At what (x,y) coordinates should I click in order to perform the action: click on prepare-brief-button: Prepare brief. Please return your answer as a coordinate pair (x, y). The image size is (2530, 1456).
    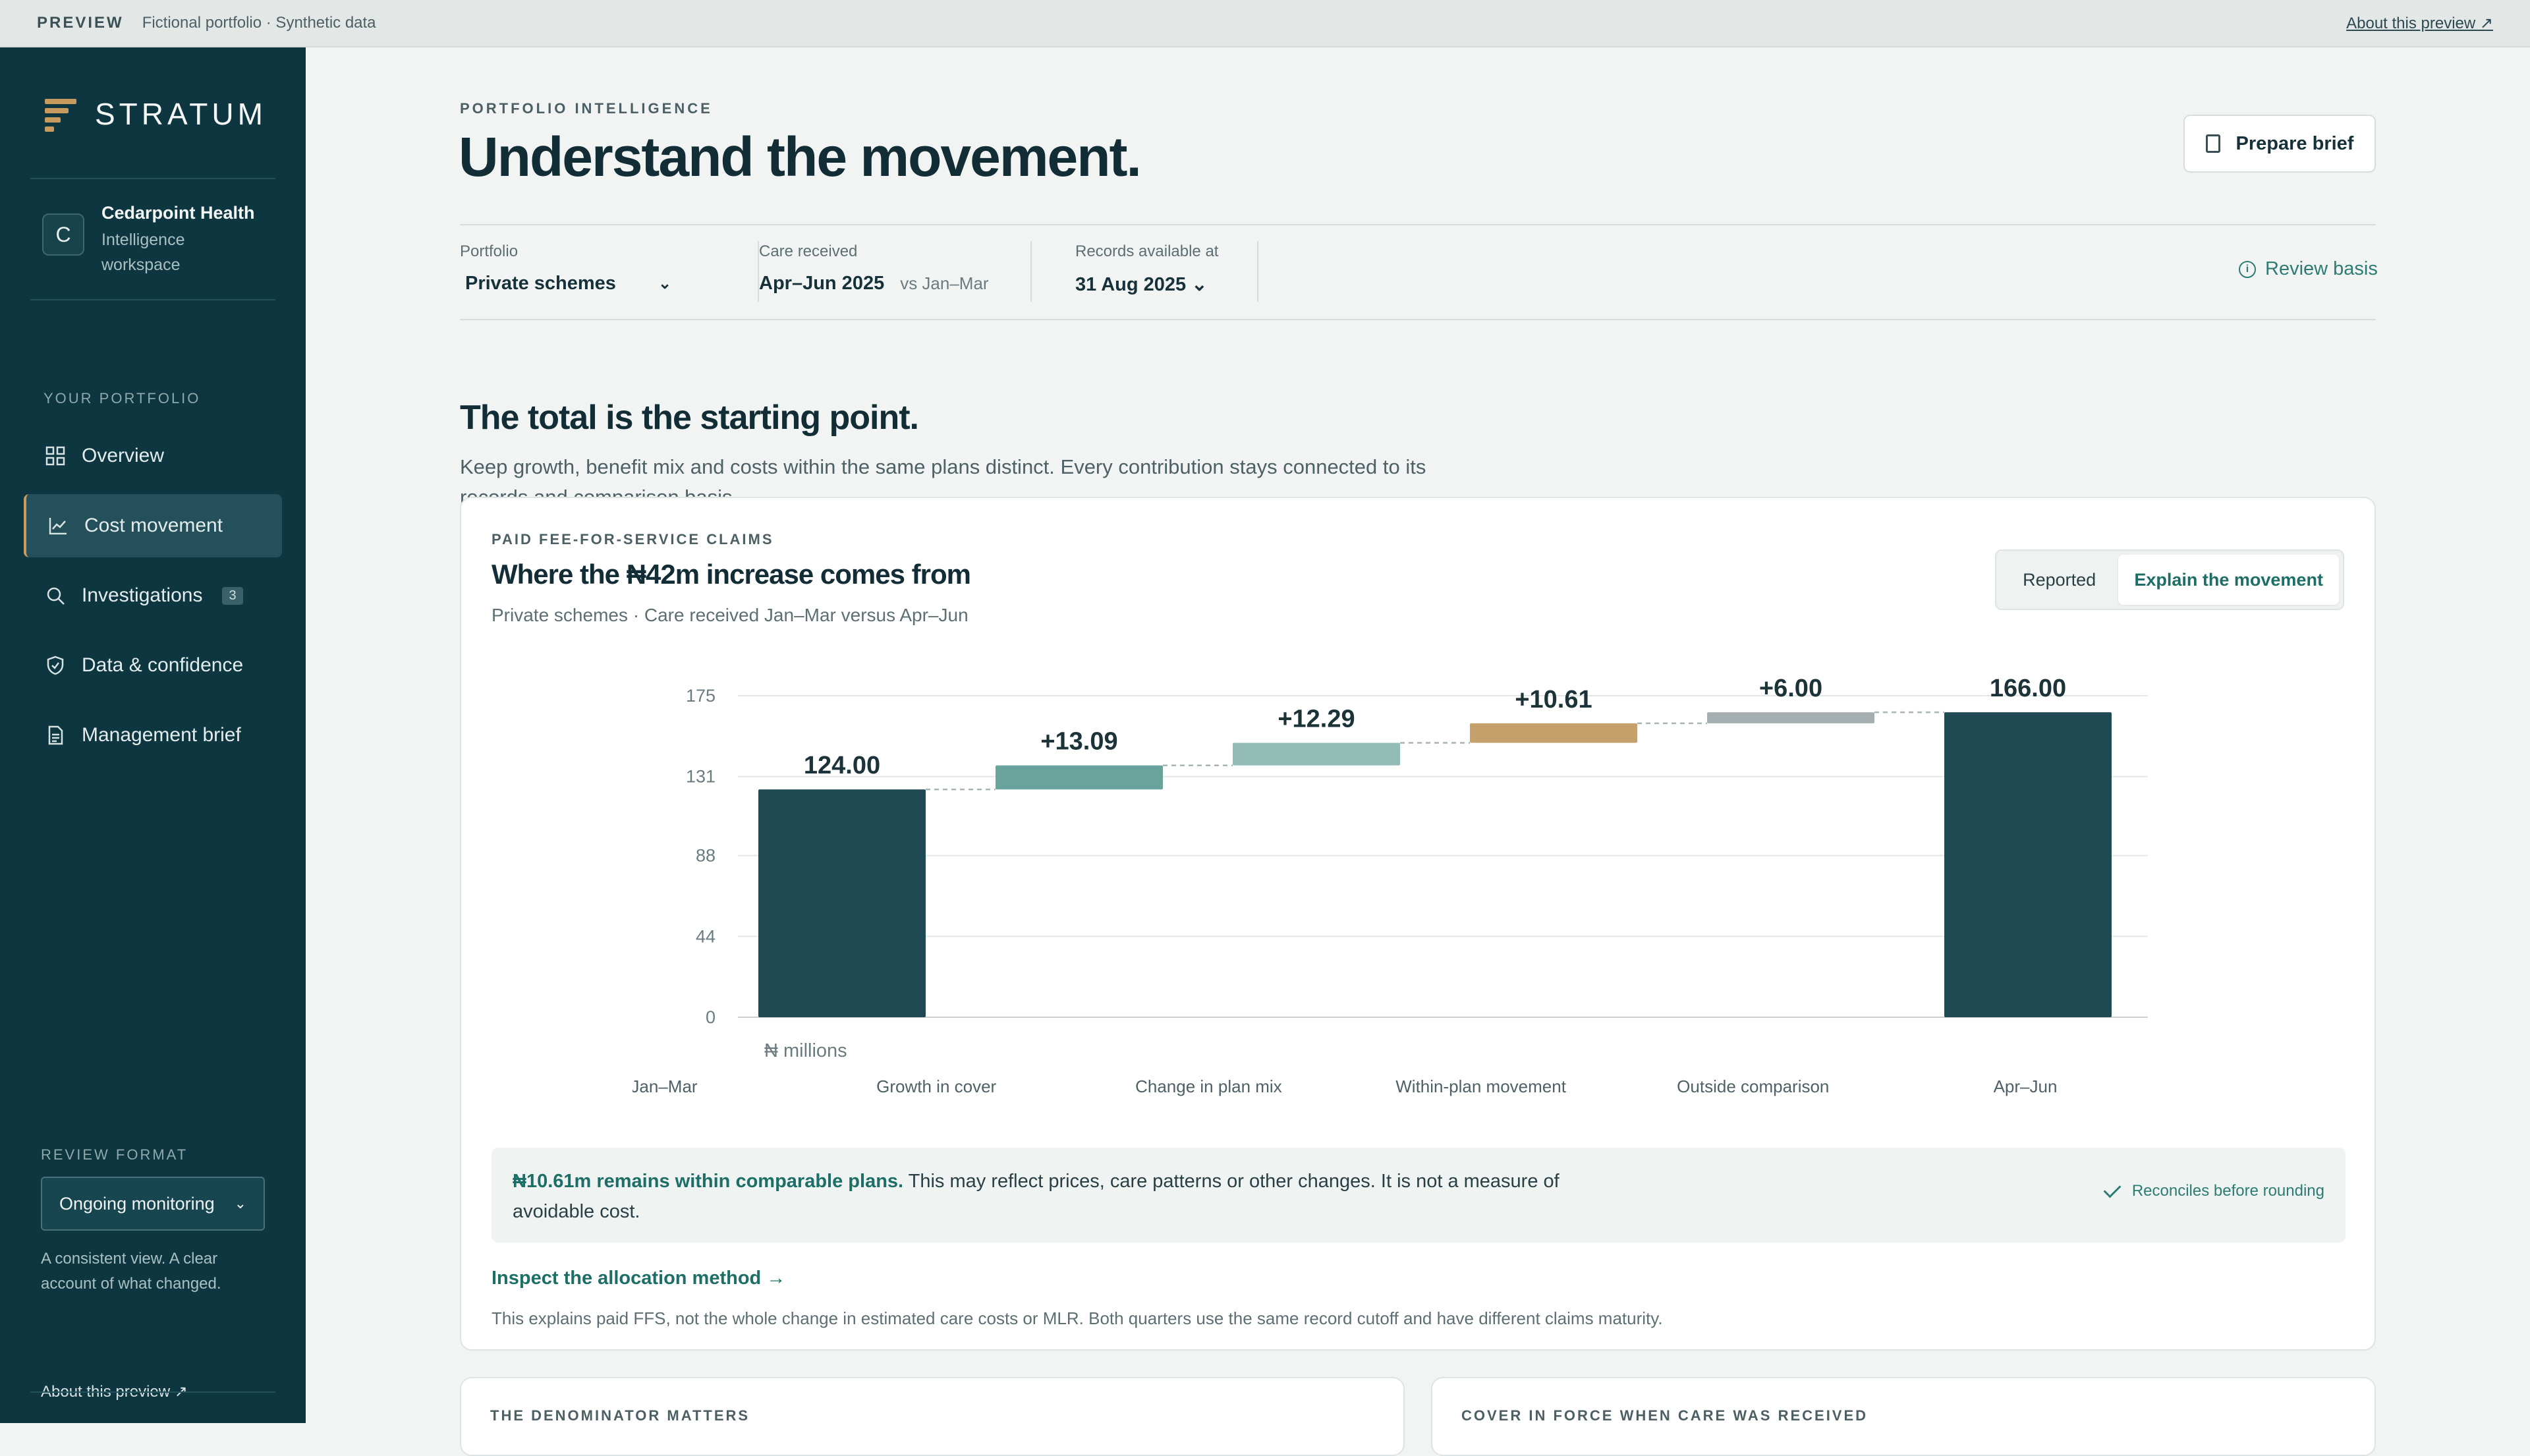
    Looking at the image, I should click on (2279, 144).